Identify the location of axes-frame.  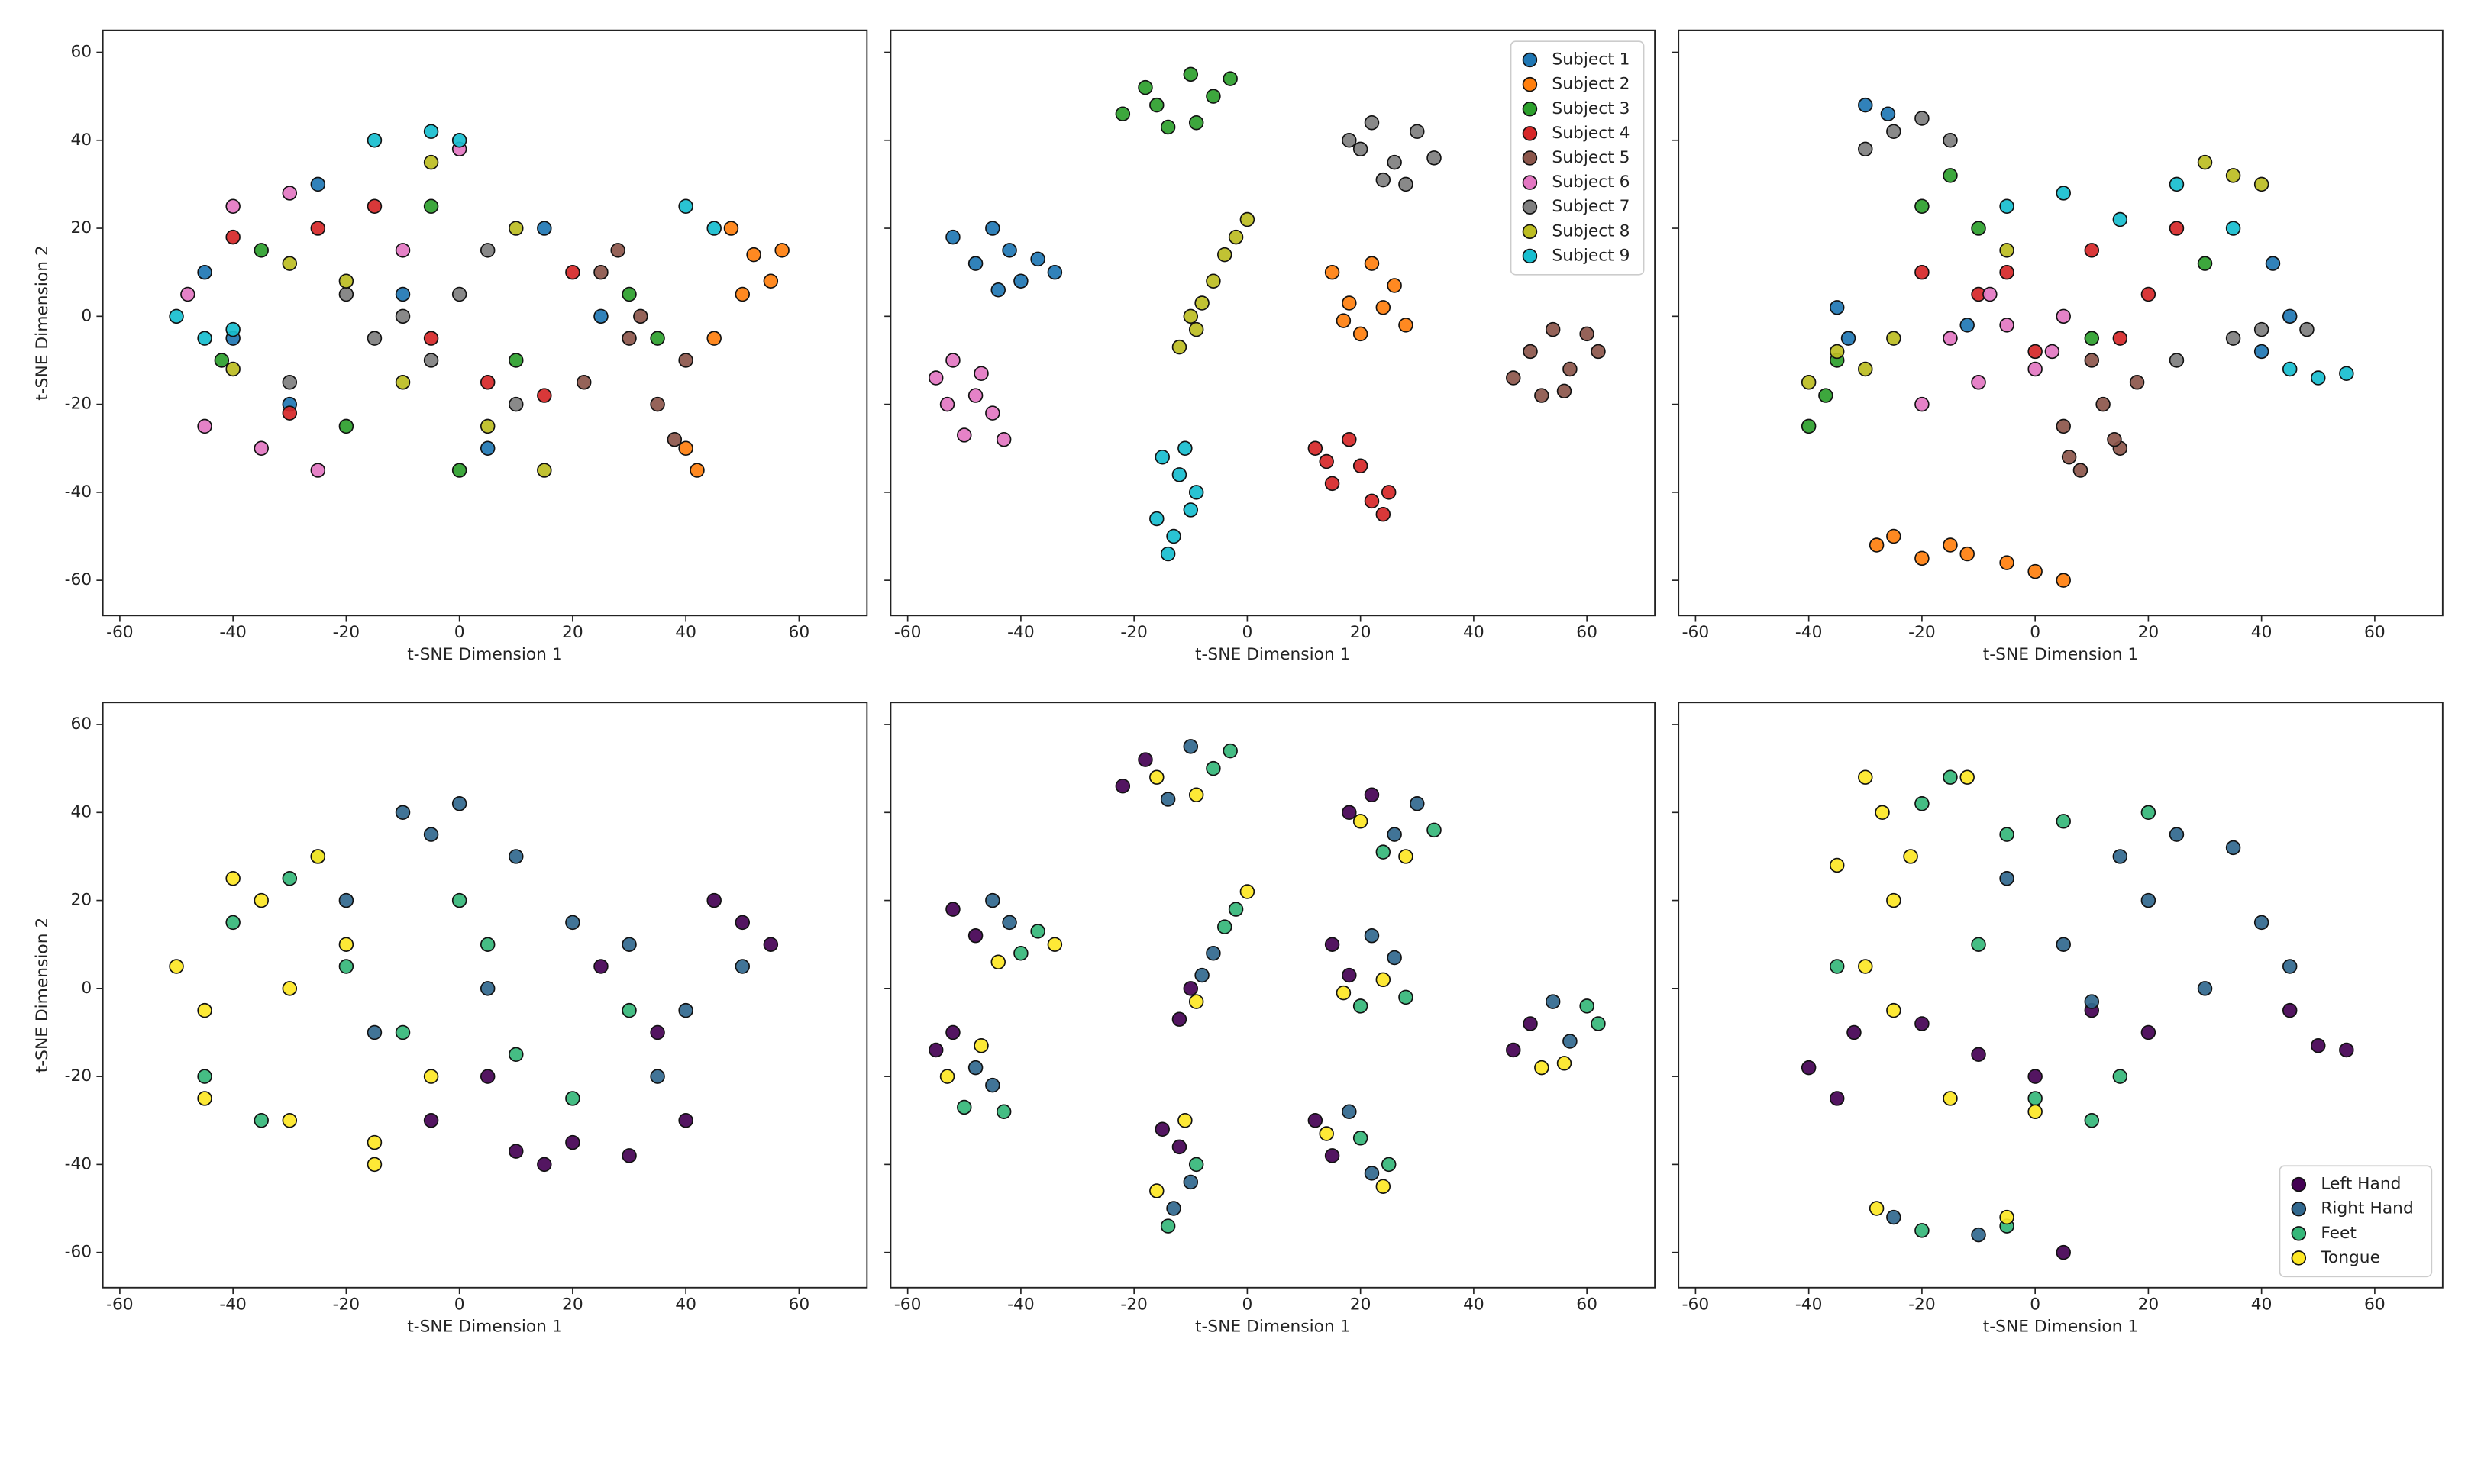
(2061, 323).